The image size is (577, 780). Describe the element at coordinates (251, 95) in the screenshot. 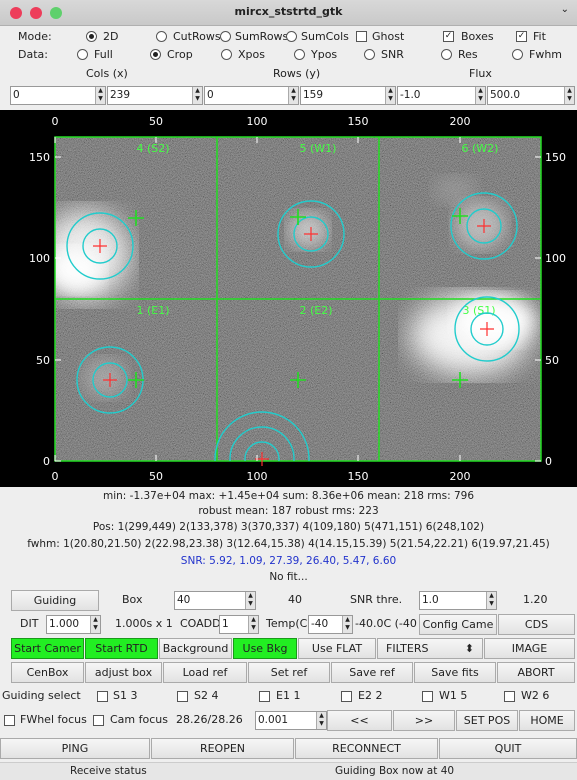

I see `rows-min-spin: 0 ▲ ▼` at that location.